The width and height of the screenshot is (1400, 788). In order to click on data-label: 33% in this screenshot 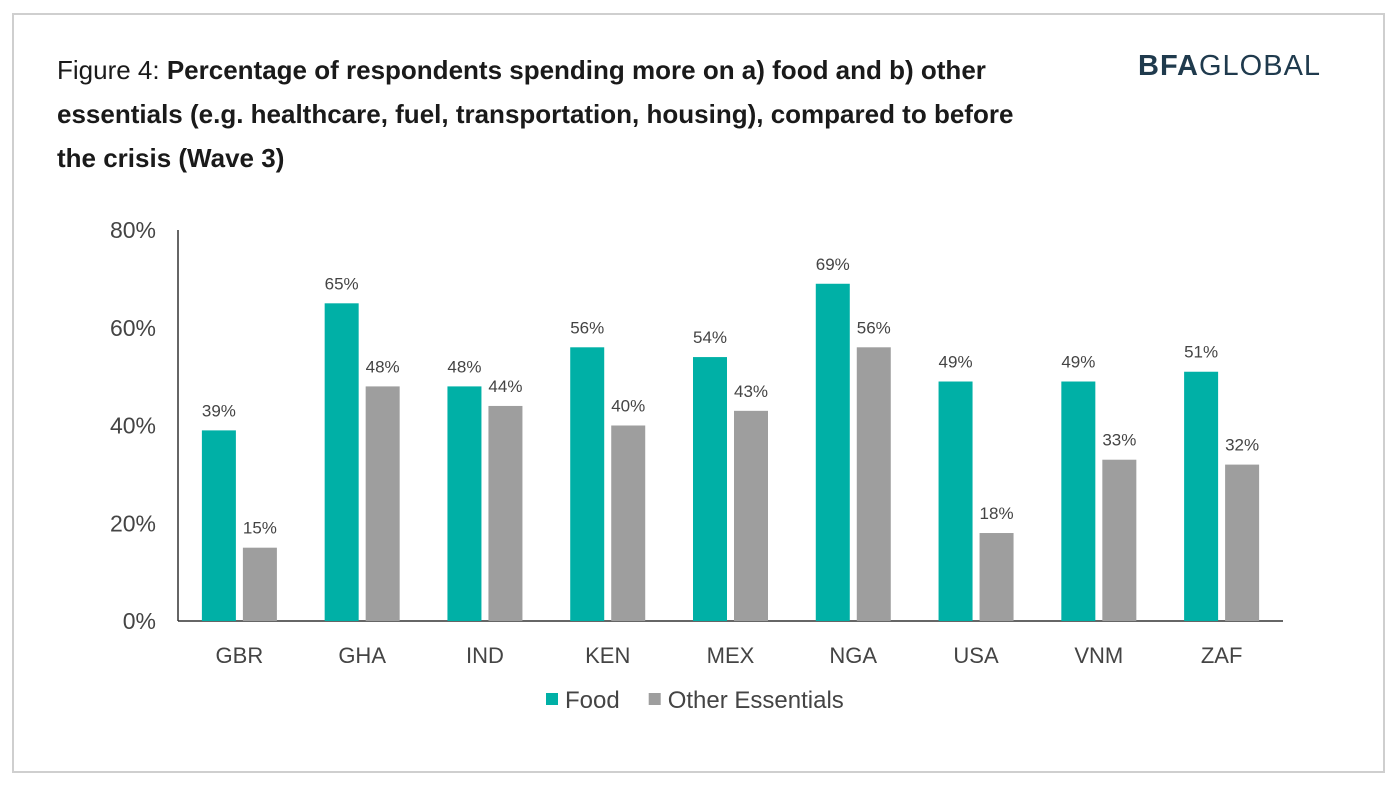, I will do `click(1119, 440)`.